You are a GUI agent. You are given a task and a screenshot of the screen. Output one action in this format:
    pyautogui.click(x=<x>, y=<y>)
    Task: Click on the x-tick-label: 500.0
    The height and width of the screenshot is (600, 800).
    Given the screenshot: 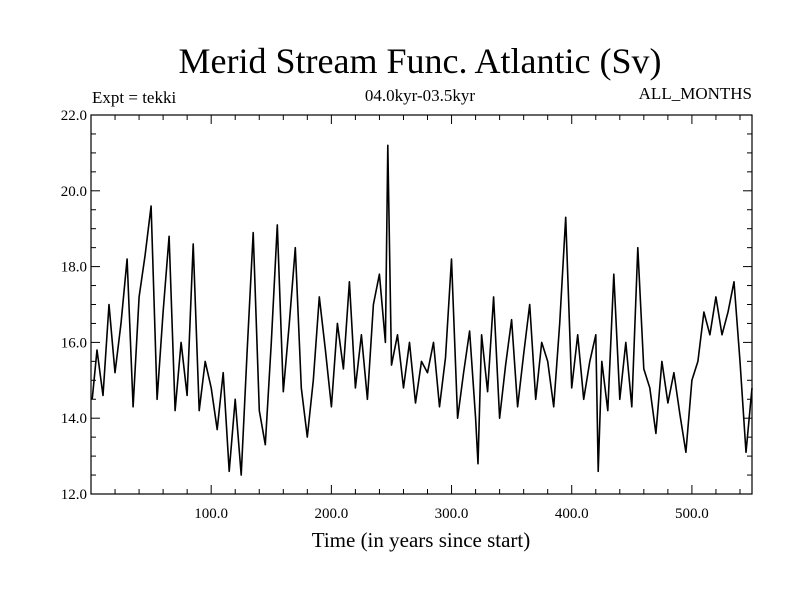 What is the action you would take?
    pyautogui.click(x=692, y=514)
    